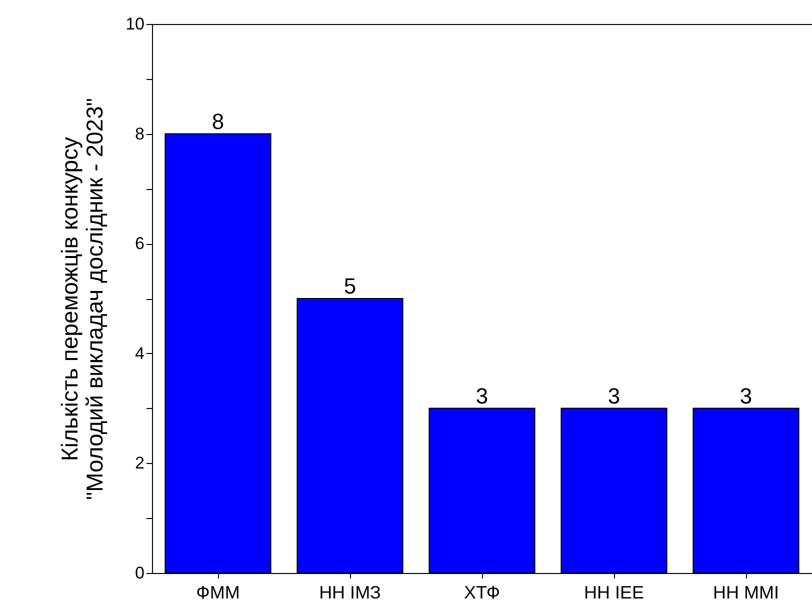  Describe the element at coordinates (218, 592) in the screenshot. I see `x-tick-label: ФММ` at that location.